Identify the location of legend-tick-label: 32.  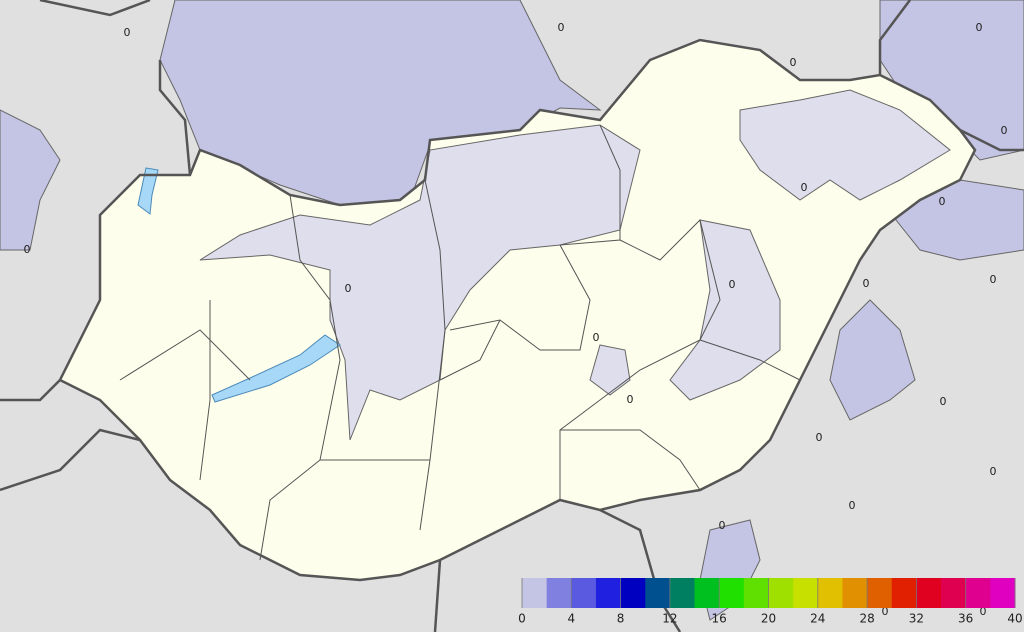
(916, 619).